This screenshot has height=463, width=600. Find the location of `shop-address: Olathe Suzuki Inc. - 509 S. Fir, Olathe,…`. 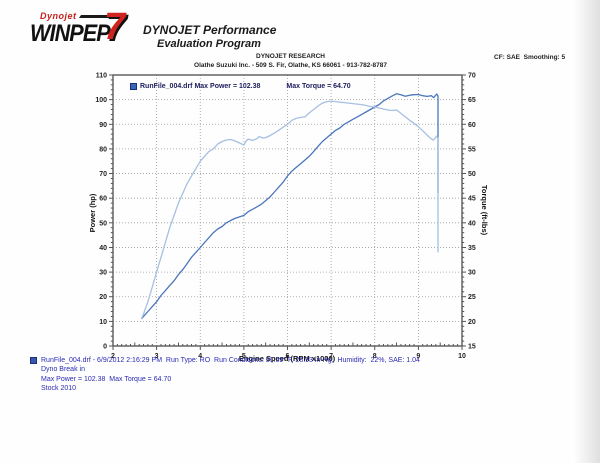

shop-address: Olathe Suzuki Inc. - 509 S. Fir, Olathe,… is located at coordinates (290, 65).